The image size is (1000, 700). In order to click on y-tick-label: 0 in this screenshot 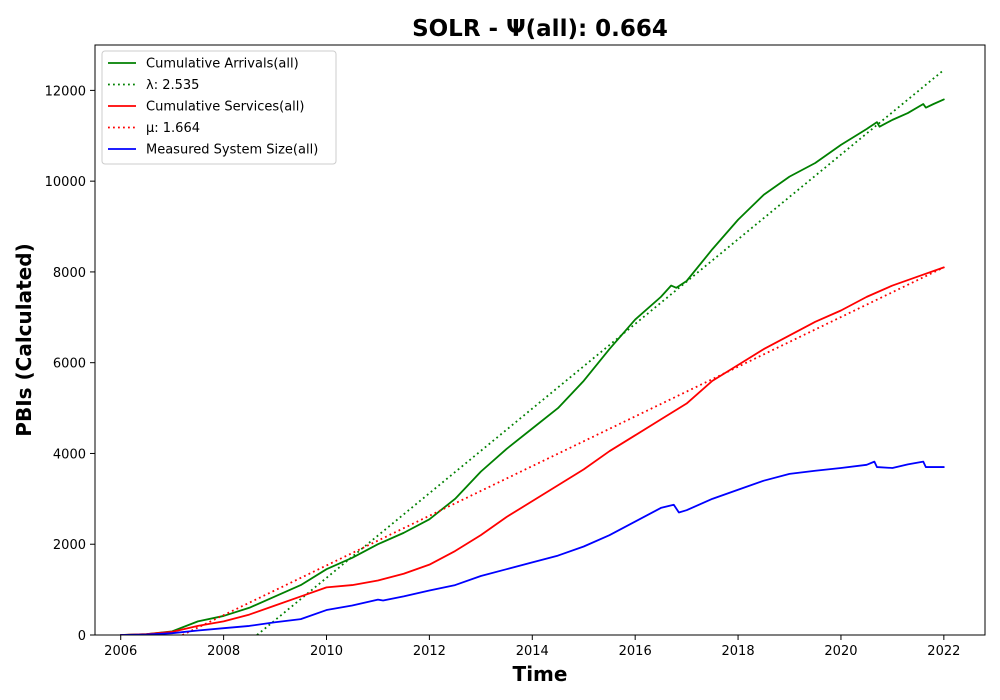, I will do `click(82, 636)`.